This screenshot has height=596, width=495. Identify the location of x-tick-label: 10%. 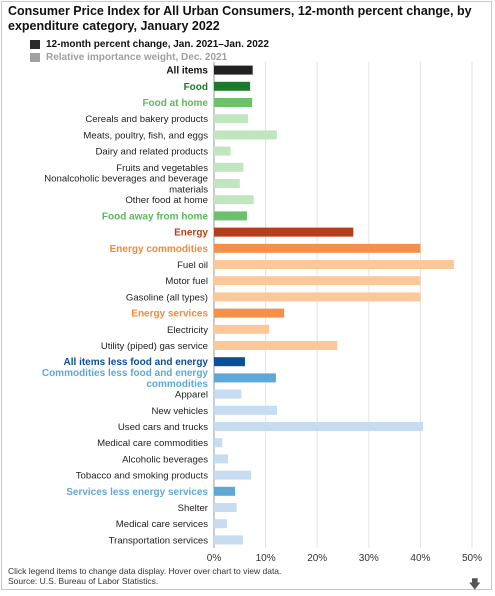
(266, 558).